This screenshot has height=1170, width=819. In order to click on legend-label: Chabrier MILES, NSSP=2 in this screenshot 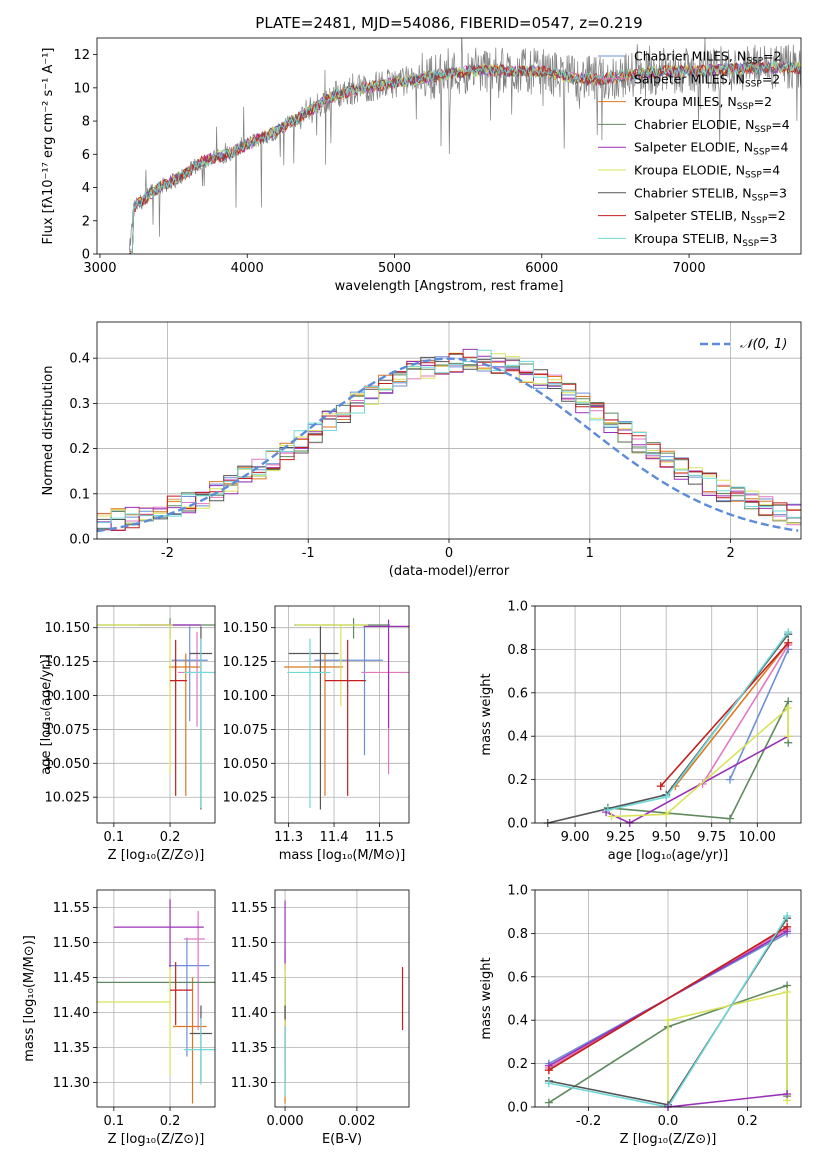, I will do `click(708, 58)`.